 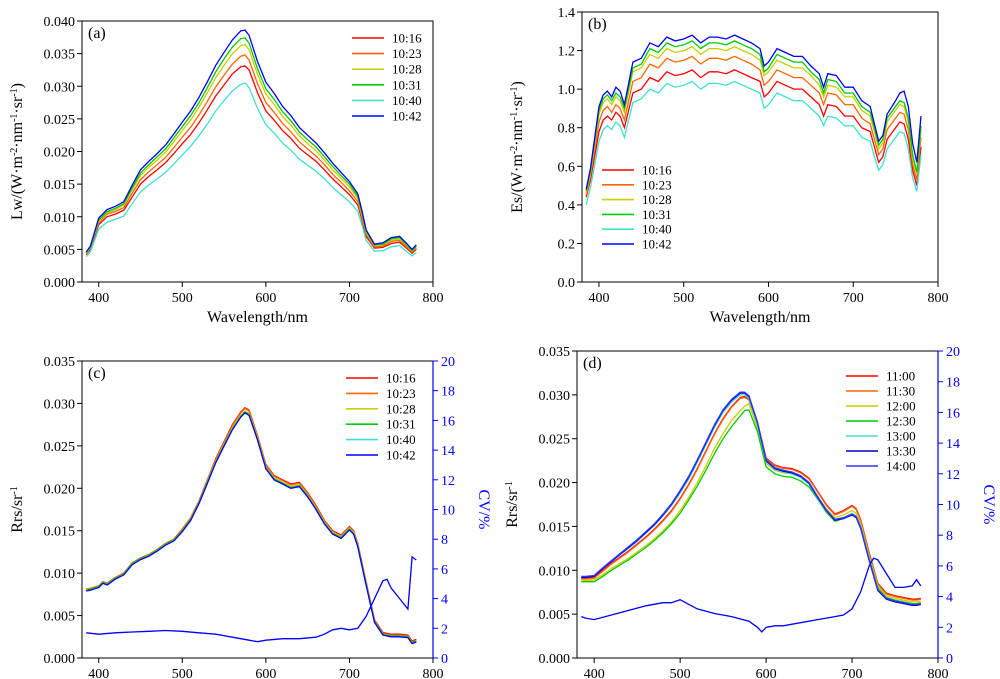 I want to click on panel-1-y-axis-title: Es/(W·m-2·nm-1·sr-1), so click(x=518, y=147).